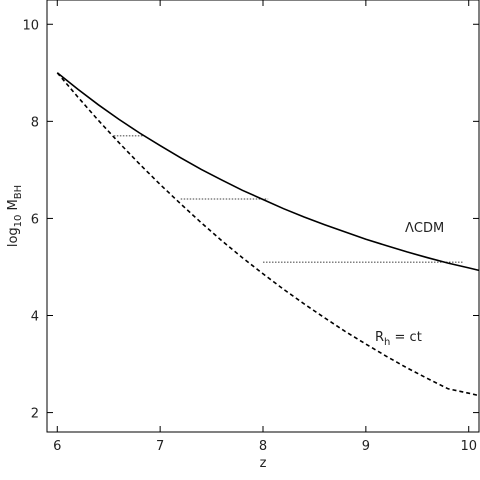  I want to click on x-tick-label: 8, so click(263, 446).